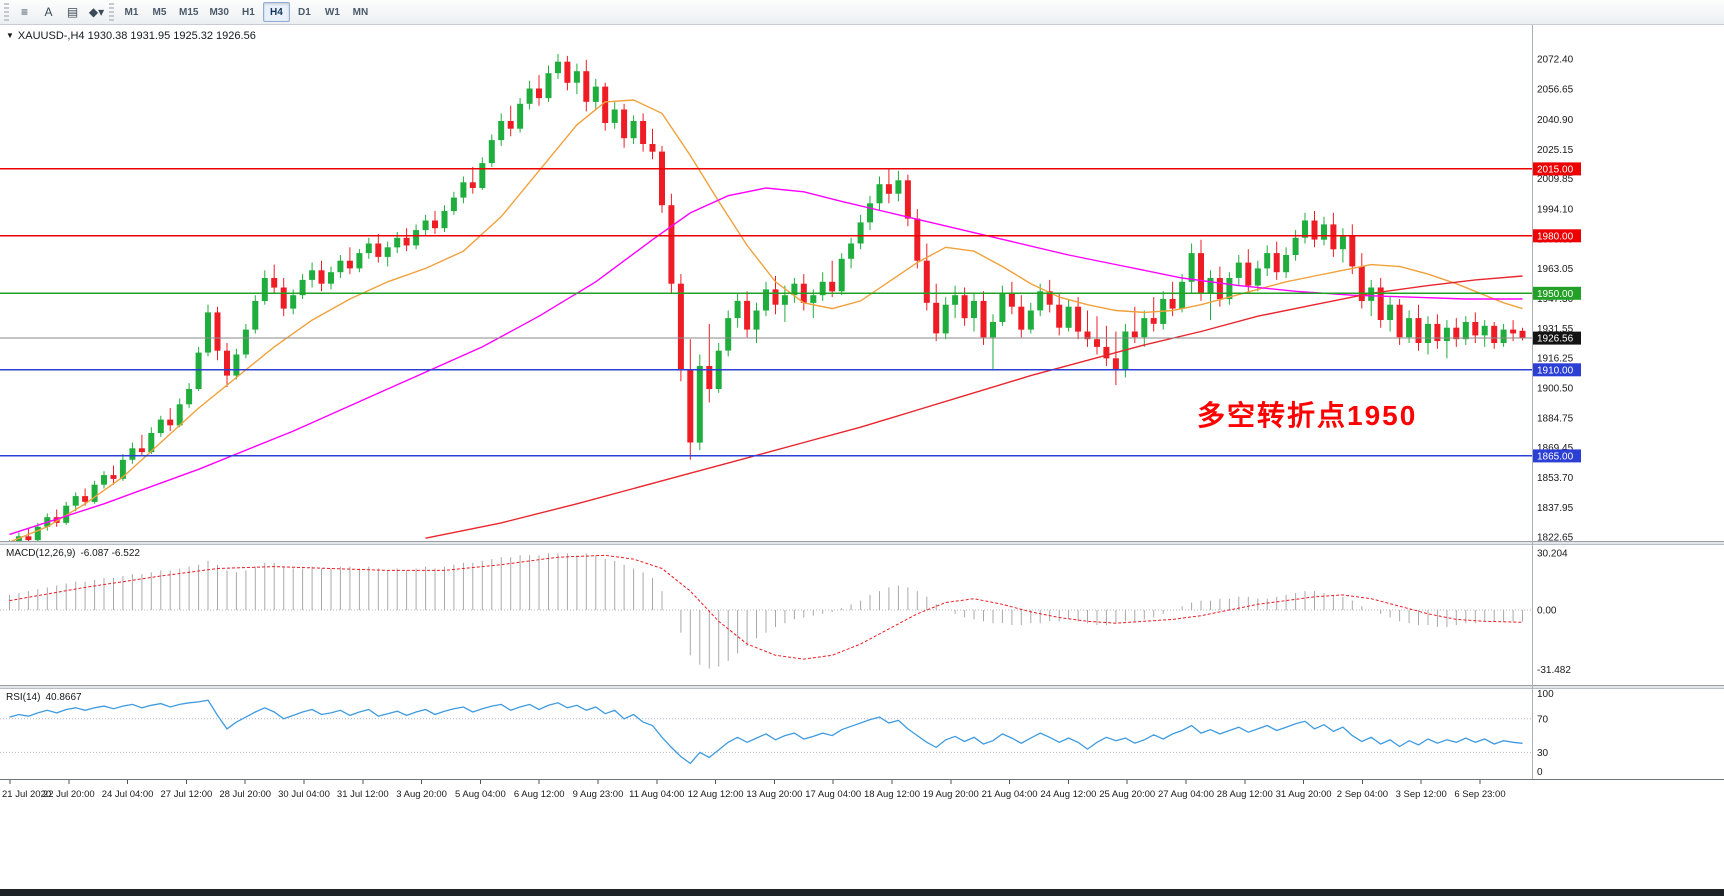  I want to click on price-scale-label: 1869.45, so click(1555, 448).